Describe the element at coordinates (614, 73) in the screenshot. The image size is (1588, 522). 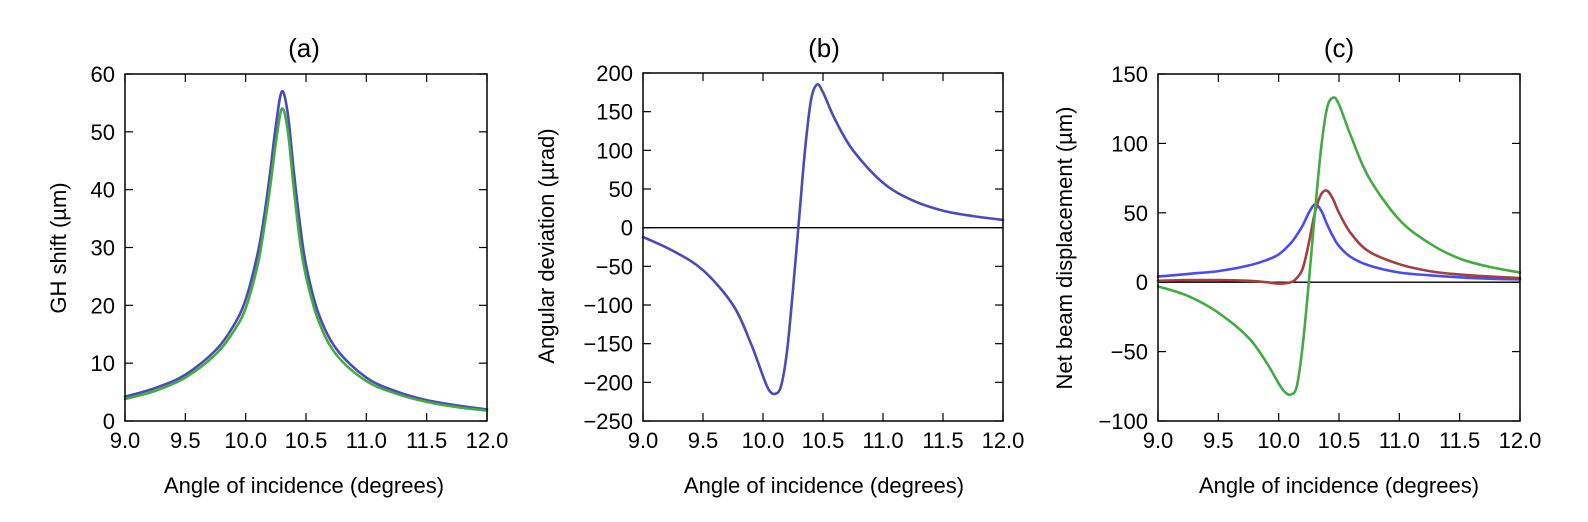
I see `panel-b-ytick-label: 200` at that location.